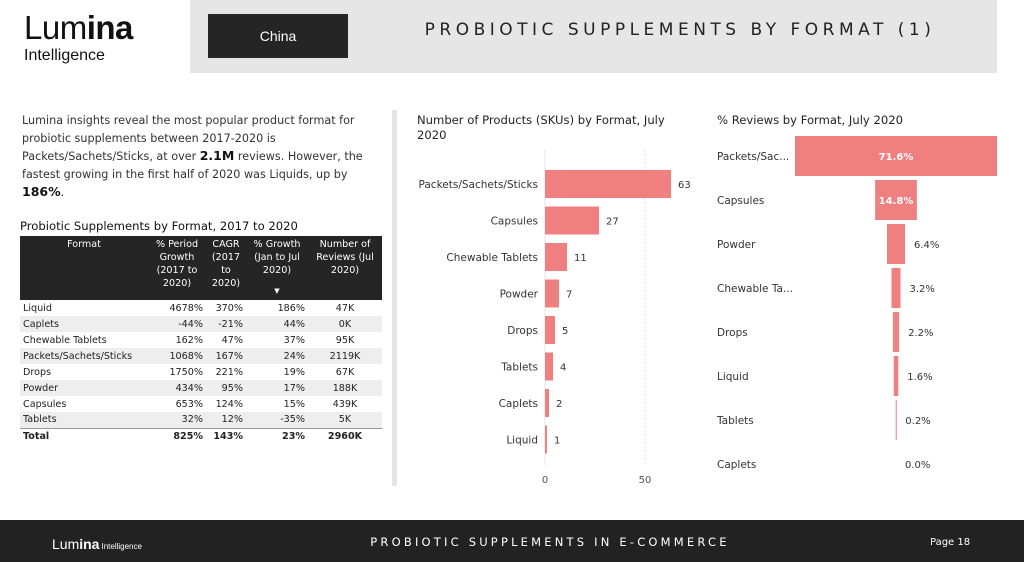  What do you see at coordinates (62, 192) in the screenshot?
I see `insight-text-3: .` at bounding box center [62, 192].